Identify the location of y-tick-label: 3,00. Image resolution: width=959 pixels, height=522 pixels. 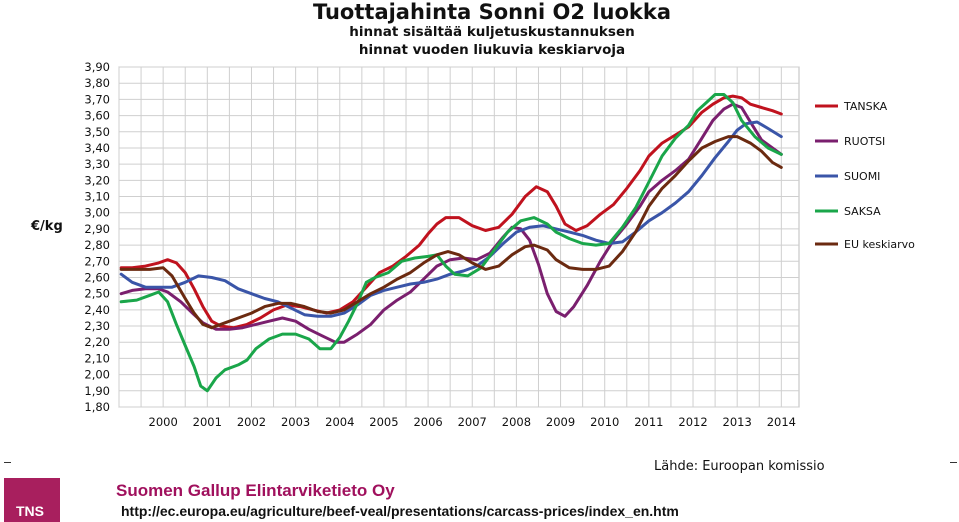
(97, 213).